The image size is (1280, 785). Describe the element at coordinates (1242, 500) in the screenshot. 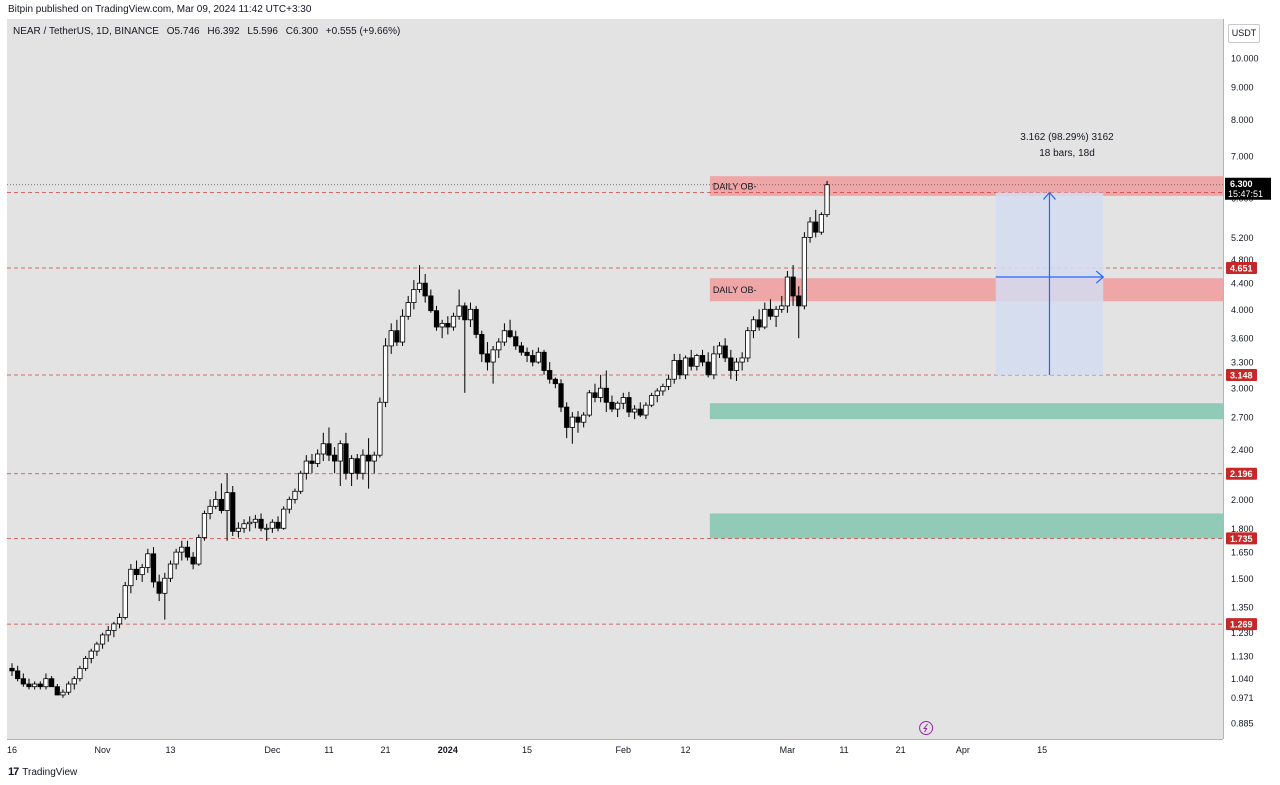

I see `price-tick-label: 2.000` at that location.